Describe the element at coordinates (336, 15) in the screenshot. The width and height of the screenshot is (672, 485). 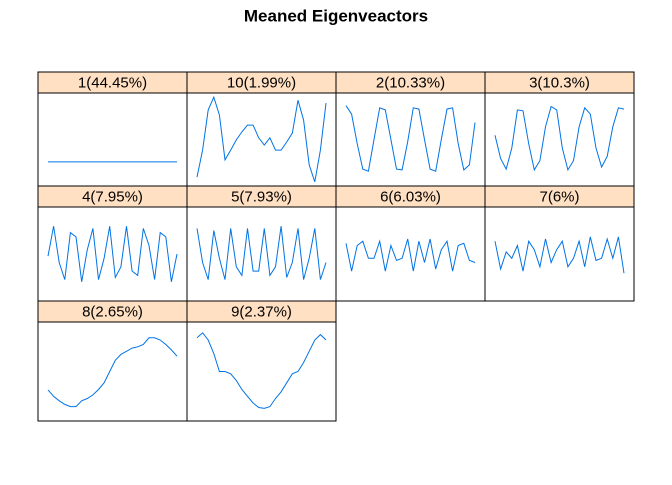
I see `chart-title: Meaned Eigenveactors` at that location.